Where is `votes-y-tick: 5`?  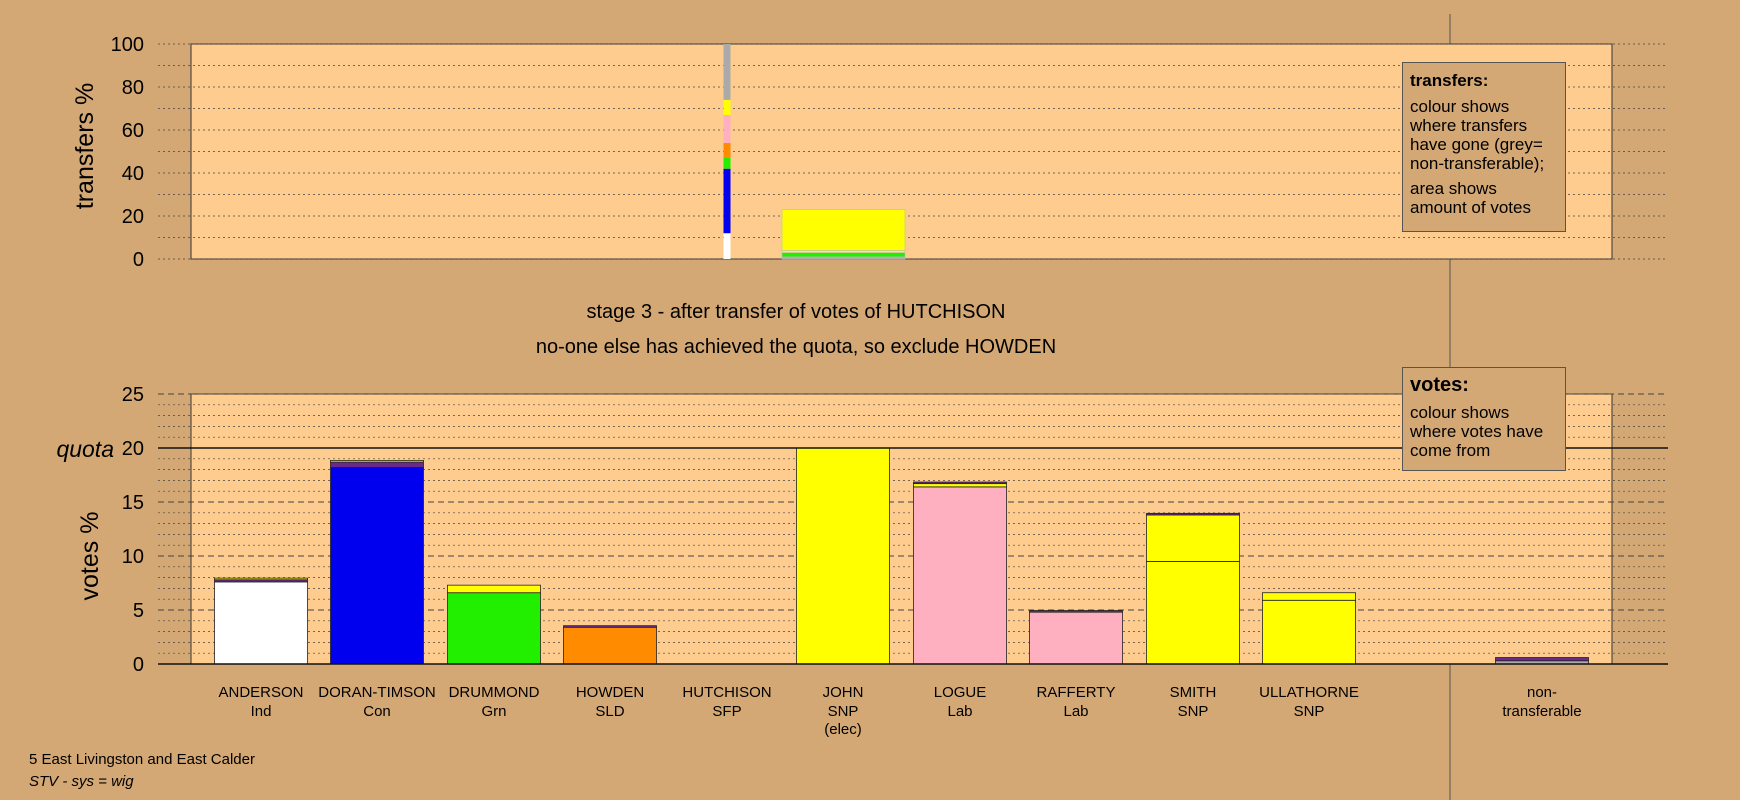
votes-y-tick: 5 is located at coordinates (138, 611).